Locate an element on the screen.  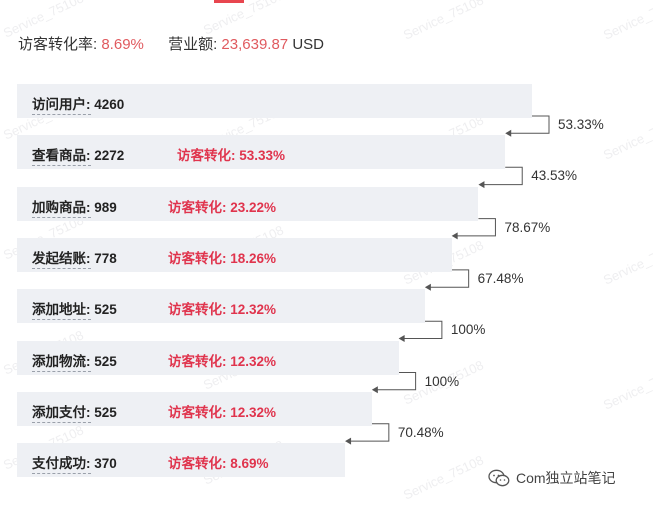
funnel-bar: 添加物流: 525 访客转化: 12.32% is located at coordinates (208, 357).